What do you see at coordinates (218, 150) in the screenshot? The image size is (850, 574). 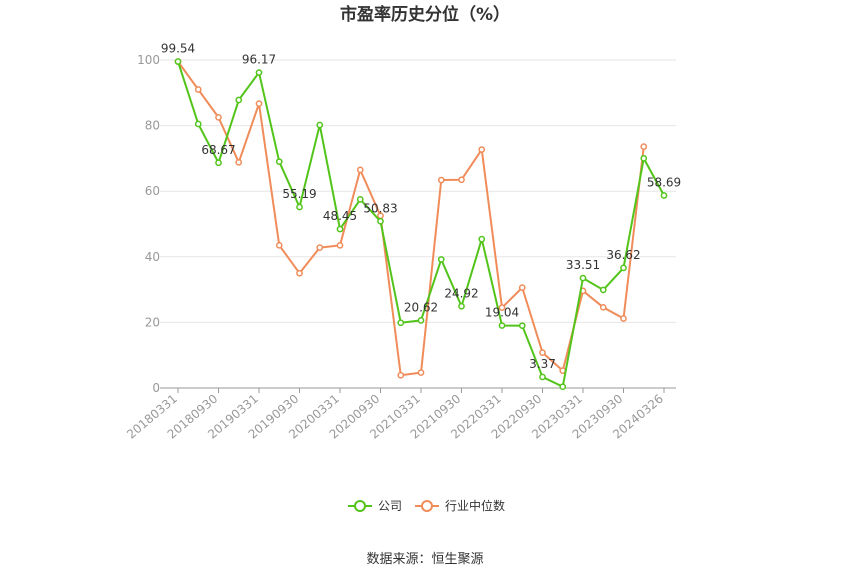 I see `data-label: 68.67` at bounding box center [218, 150].